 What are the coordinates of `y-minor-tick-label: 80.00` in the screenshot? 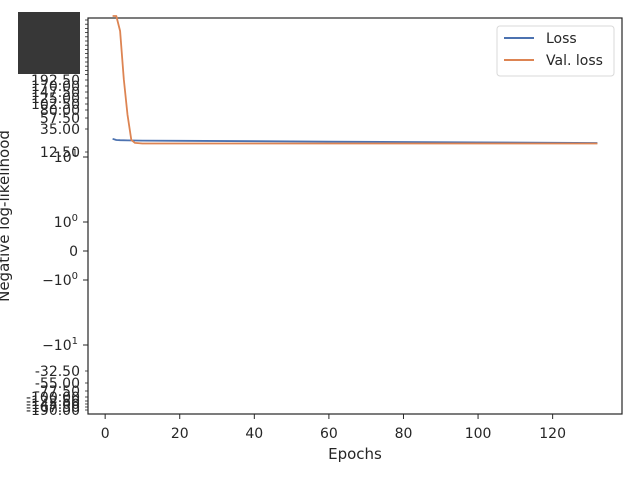 It's located at (60, 111).